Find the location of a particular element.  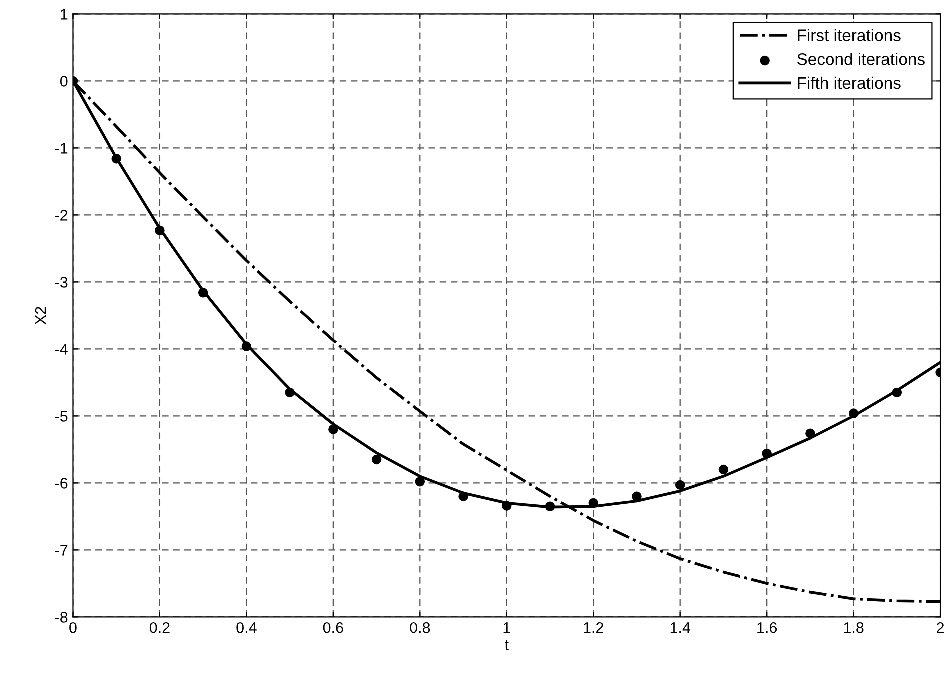

legend-label: First iterations is located at coordinates (849, 35).